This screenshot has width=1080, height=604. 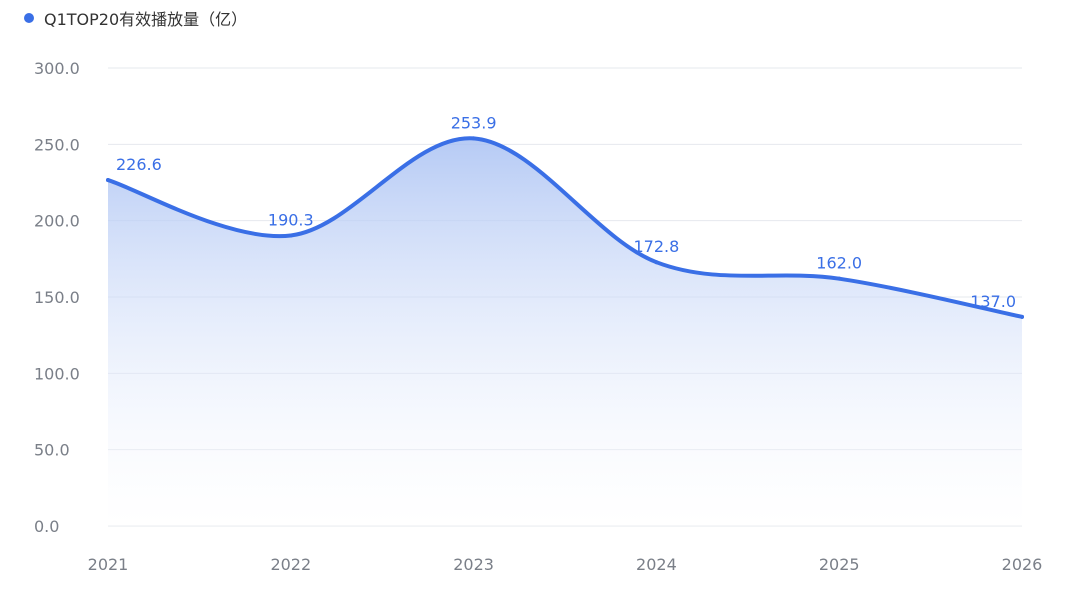 What do you see at coordinates (993, 301) in the screenshot?
I see `data-label: 137.0` at bounding box center [993, 301].